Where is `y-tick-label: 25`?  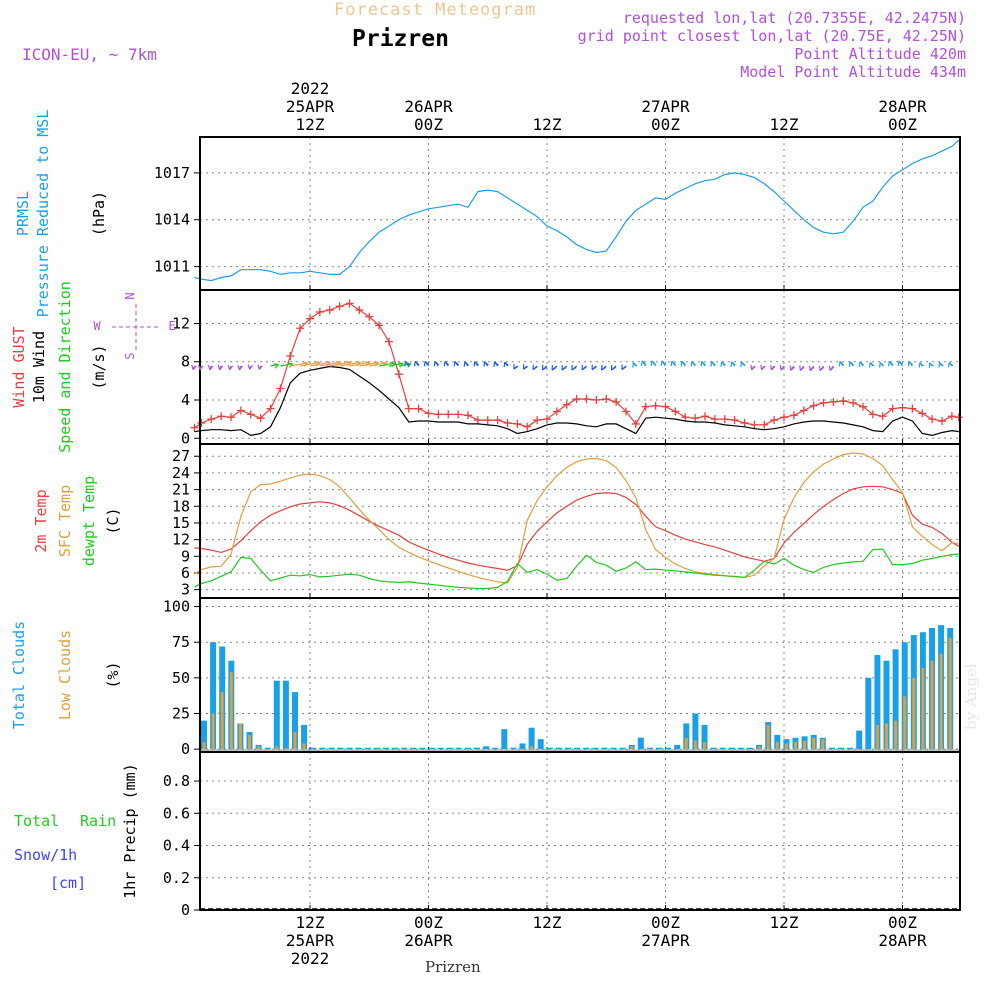
y-tick-label: 25 is located at coordinates (181, 714).